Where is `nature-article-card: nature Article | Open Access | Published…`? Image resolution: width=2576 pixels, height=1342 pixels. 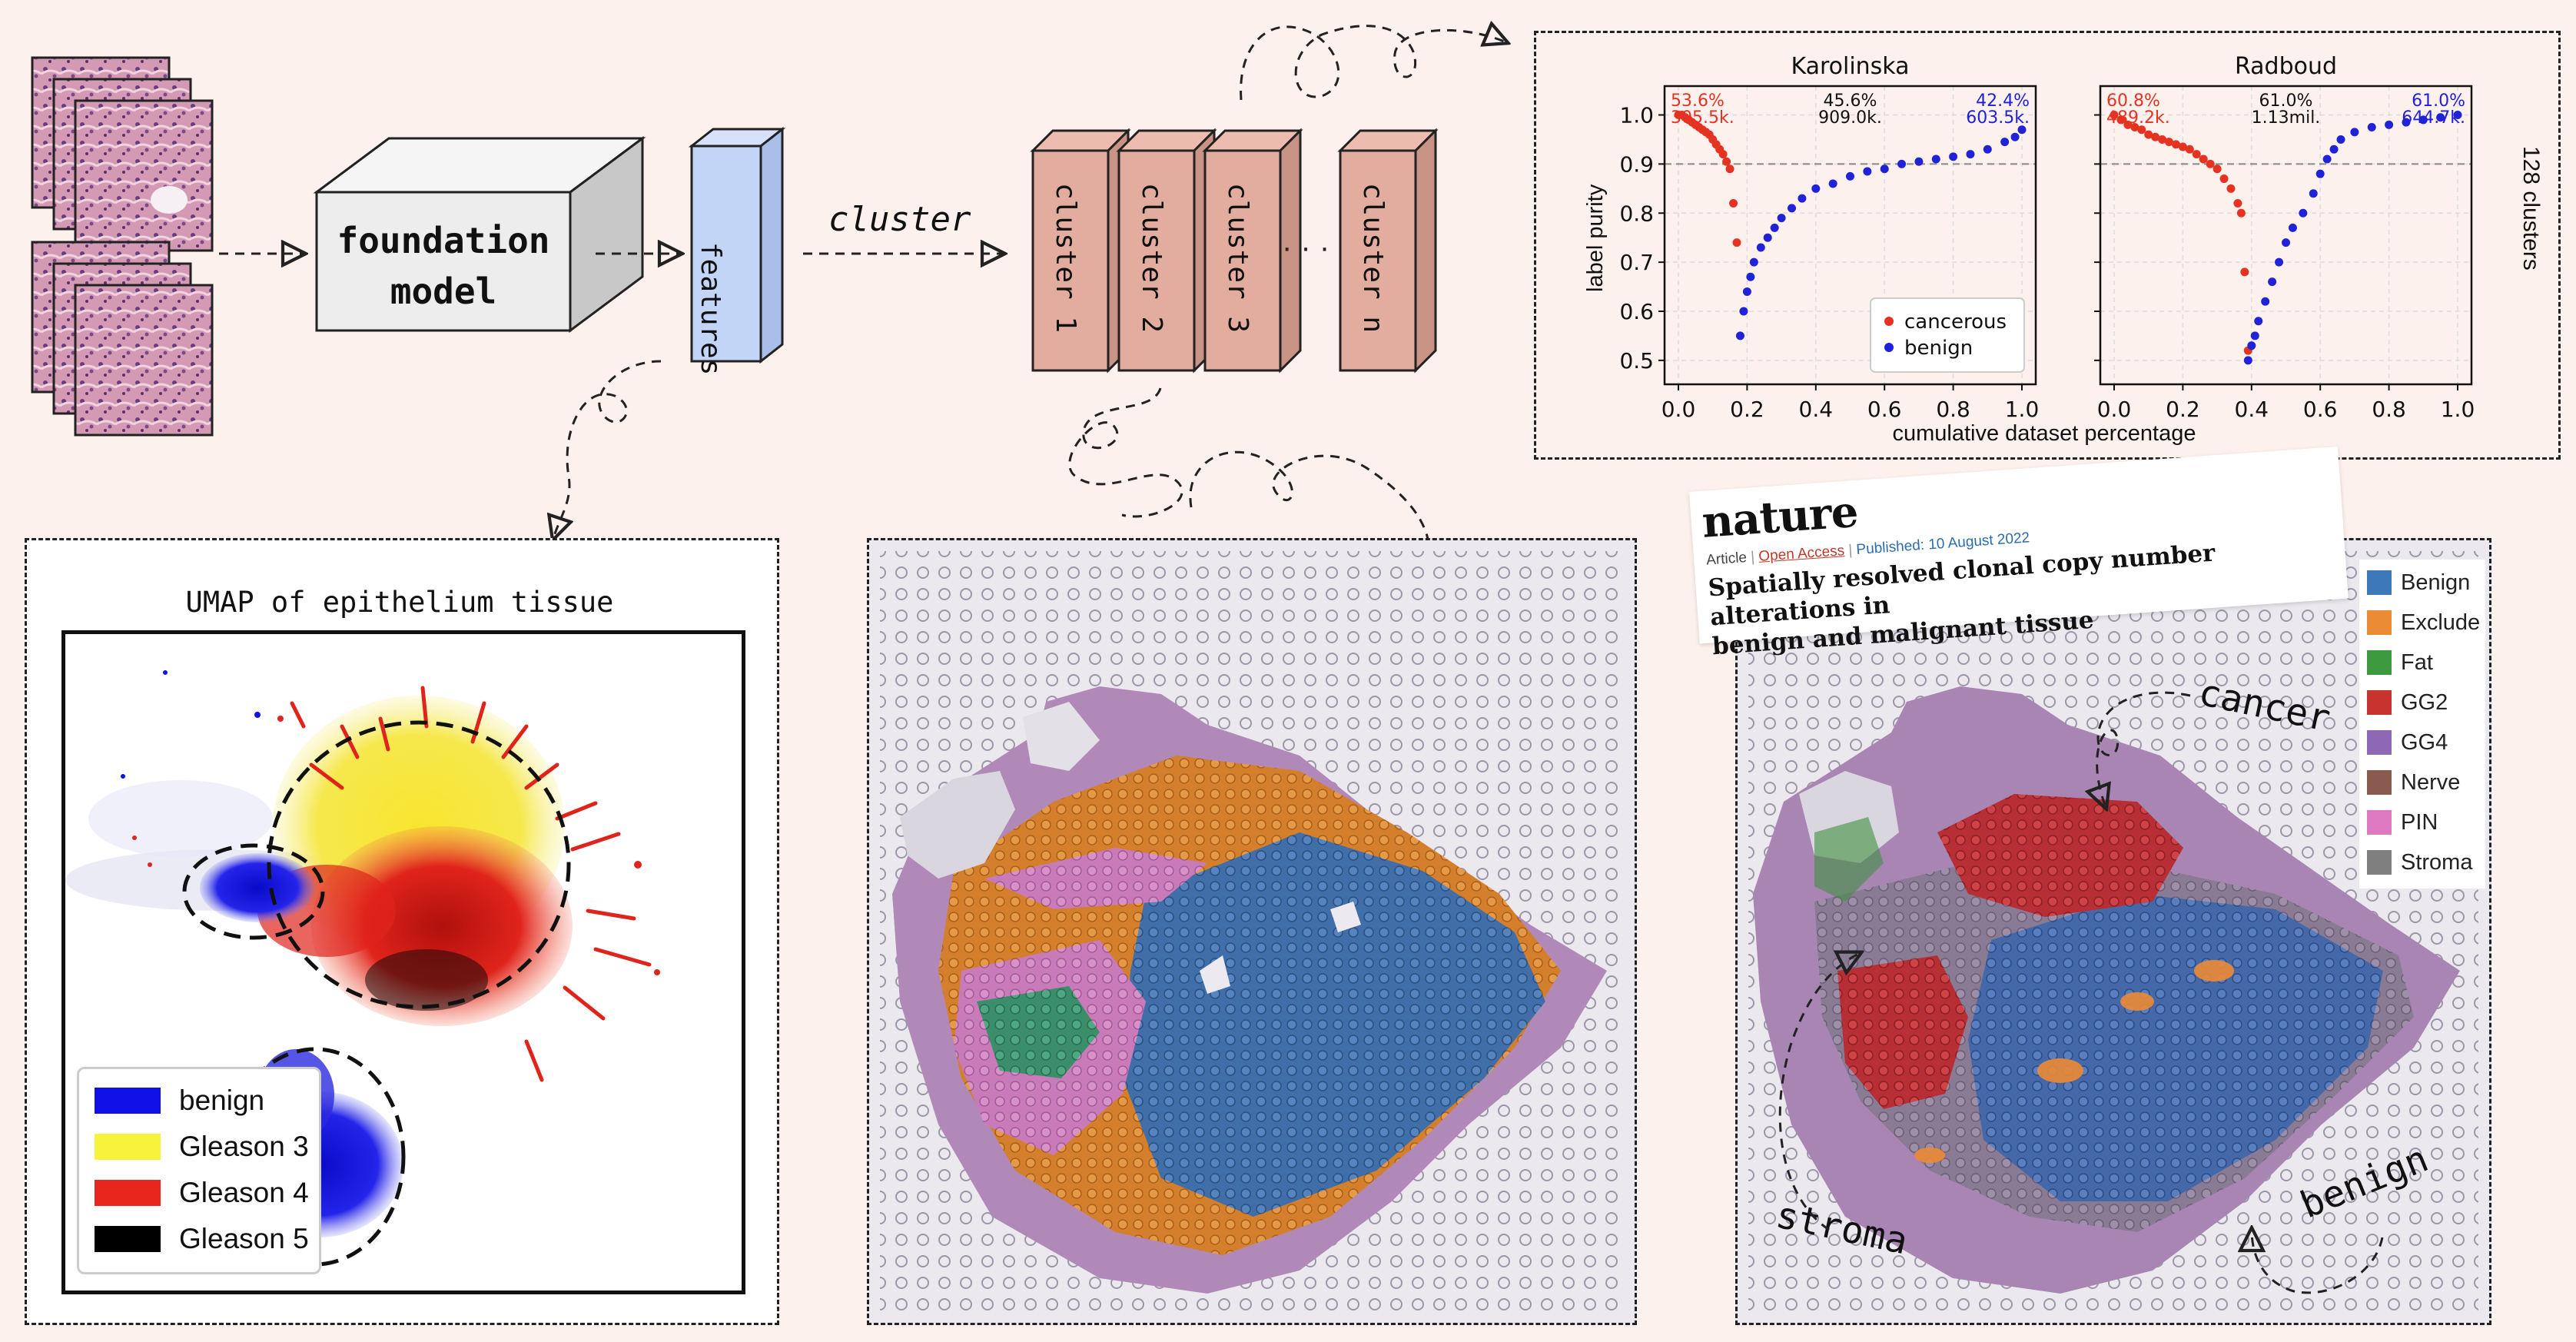 nature-article-card: nature Article | Open Access | Published… is located at coordinates (2019, 553).